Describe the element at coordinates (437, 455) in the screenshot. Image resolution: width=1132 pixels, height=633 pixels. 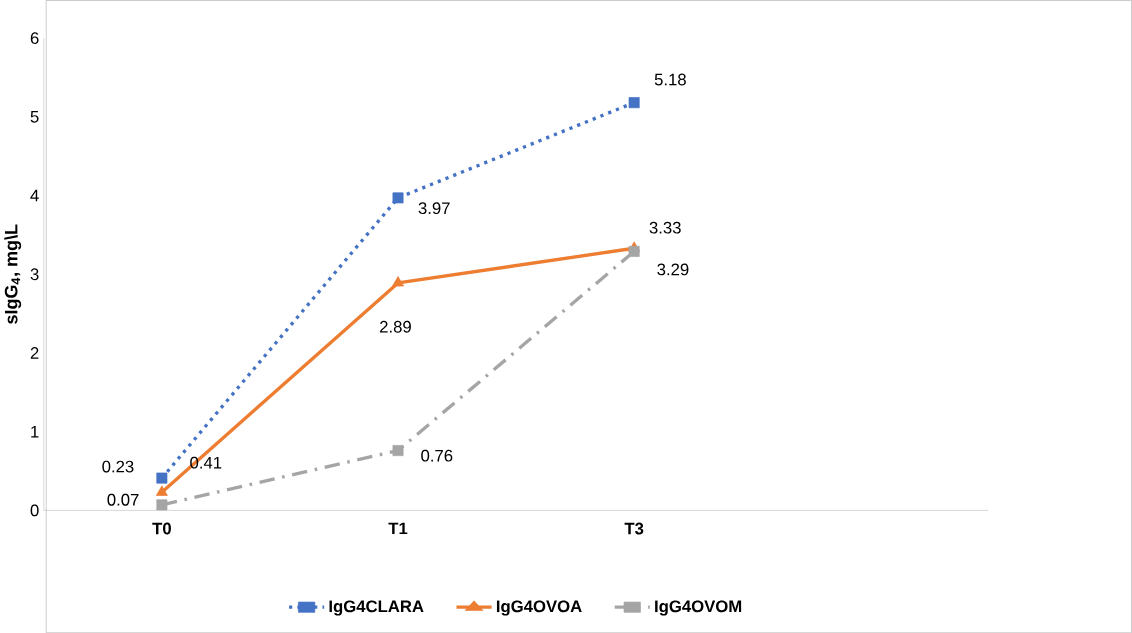
I see `data-label: 0.76` at that location.